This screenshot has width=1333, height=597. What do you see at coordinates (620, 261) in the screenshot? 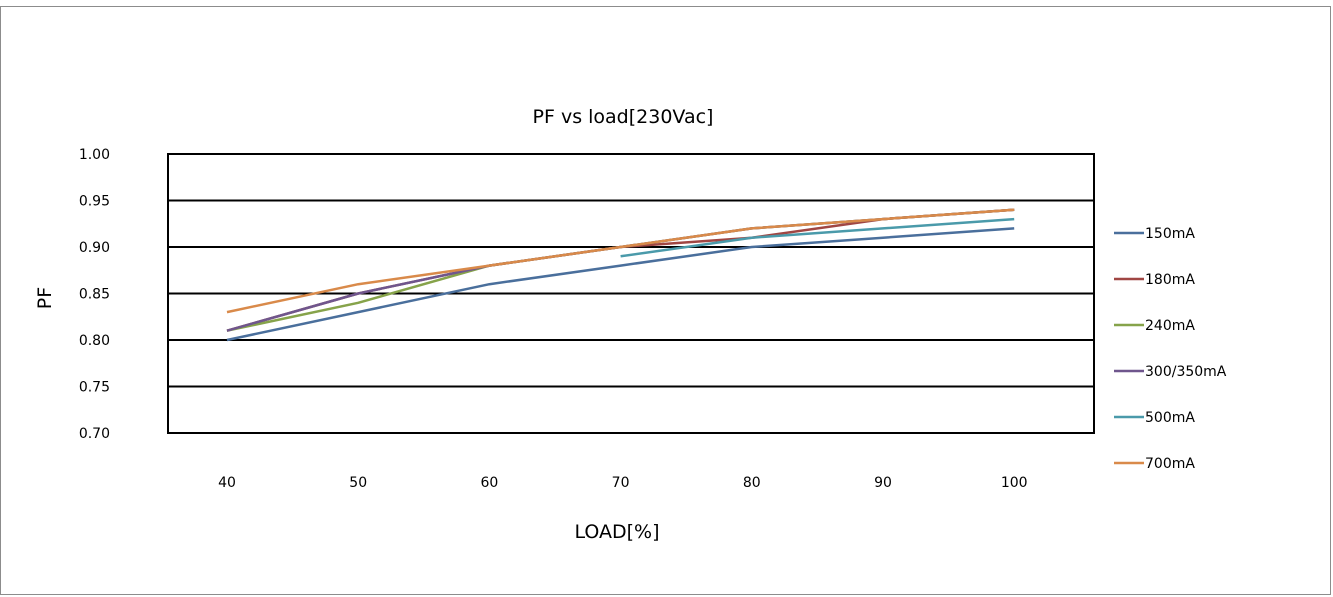
I see `series-line-700ma` at bounding box center [620, 261].